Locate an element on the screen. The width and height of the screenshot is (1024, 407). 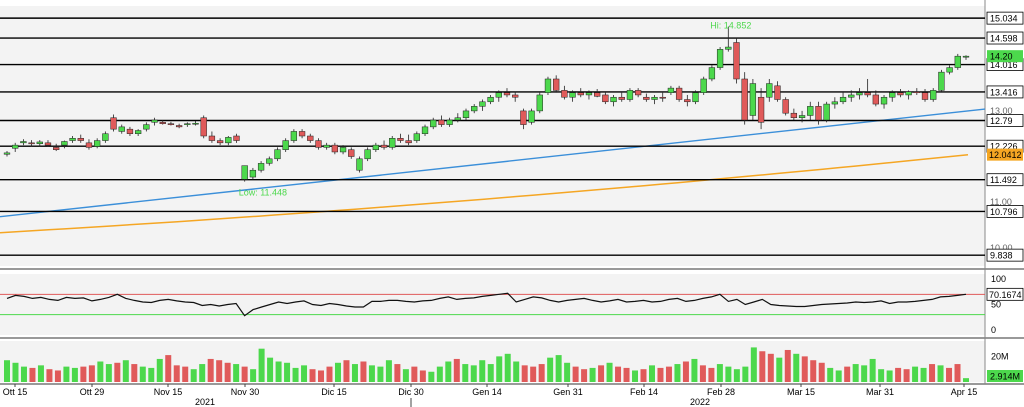
x-tick-label: Nov 30 is located at coordinates (245, 392).